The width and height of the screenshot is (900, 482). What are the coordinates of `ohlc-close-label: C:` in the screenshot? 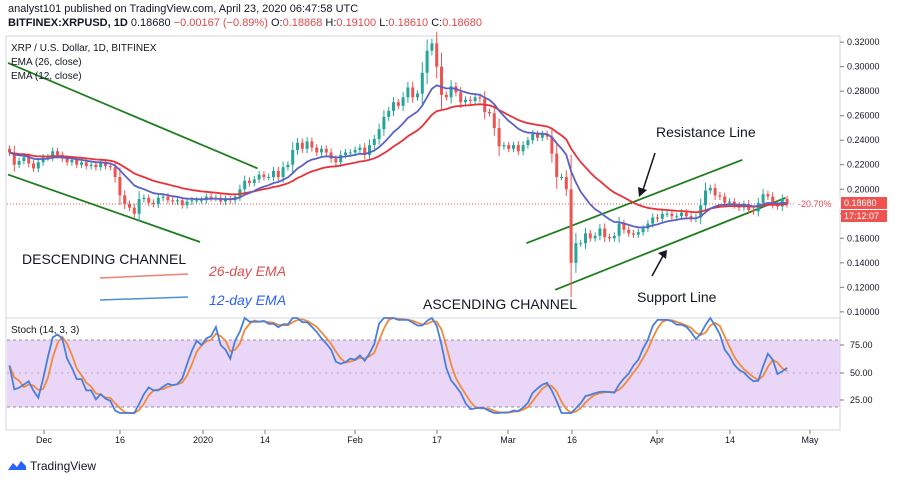 It's located at (437, 23).